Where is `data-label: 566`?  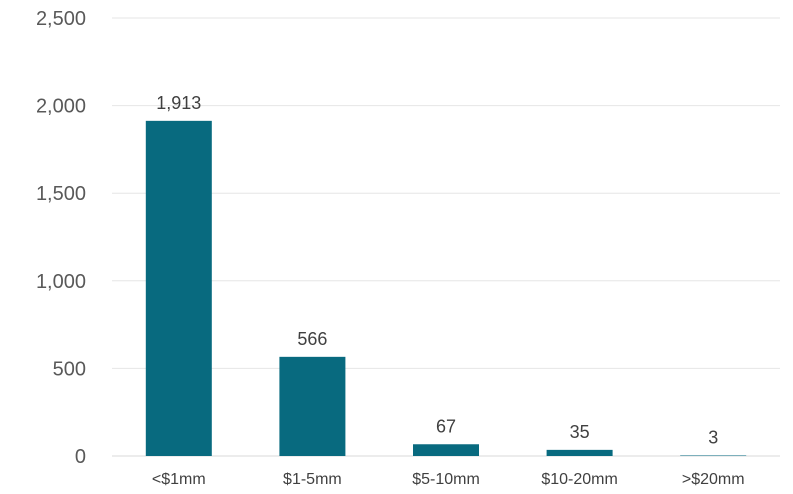 data-label: 566 is located at coordinates (312, 339).